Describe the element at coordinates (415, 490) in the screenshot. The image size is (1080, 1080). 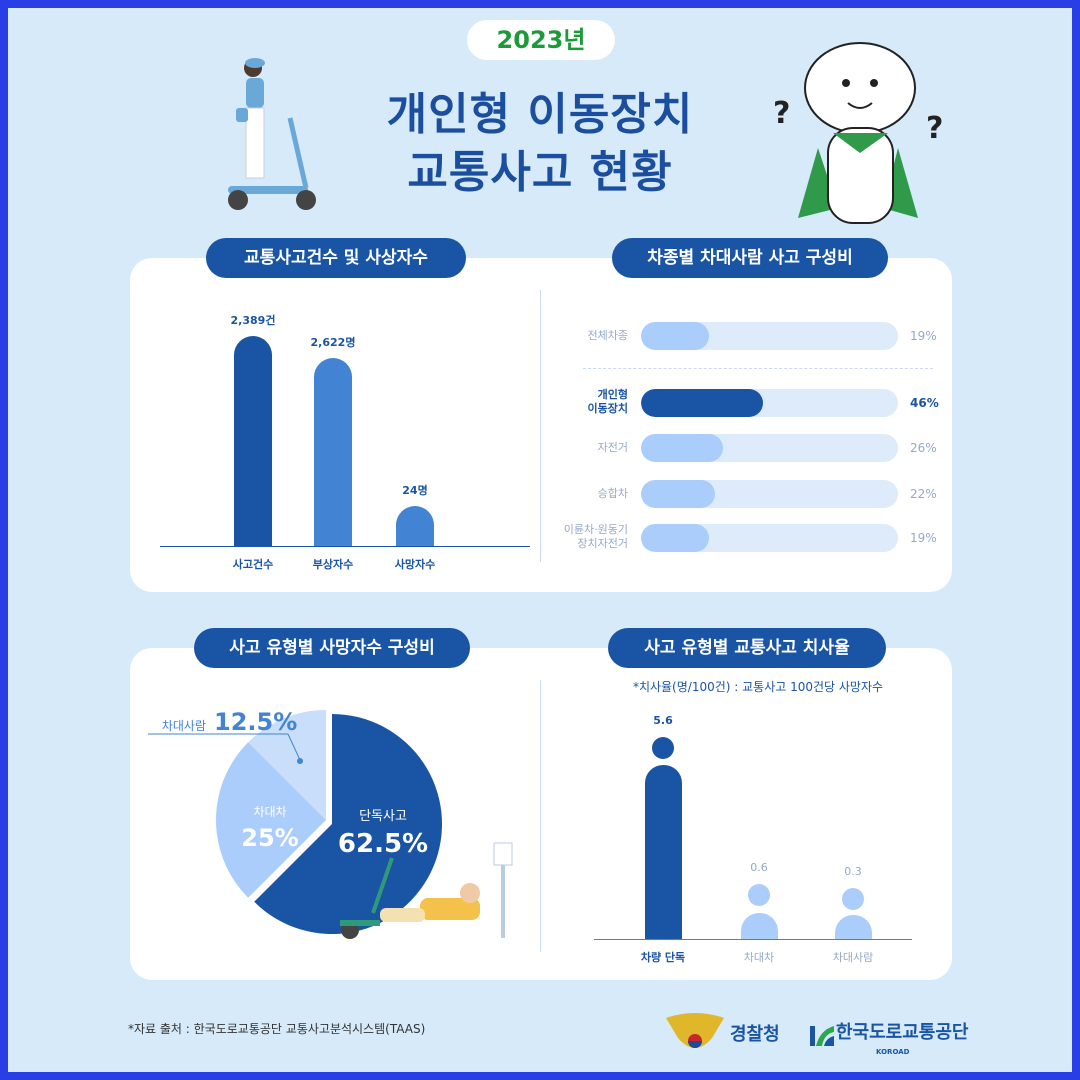
I see `data-label: 24명` at that location.